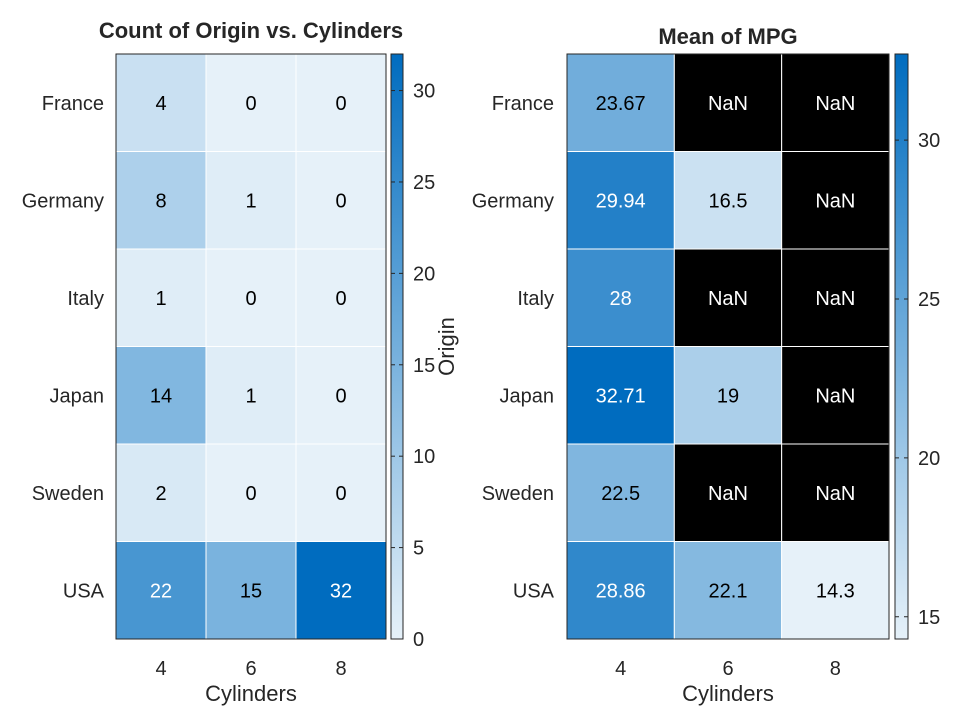  Describe the element at coordinates (620, 494) in the screenshot. I see `cell-value-label: 22.5` at that location.